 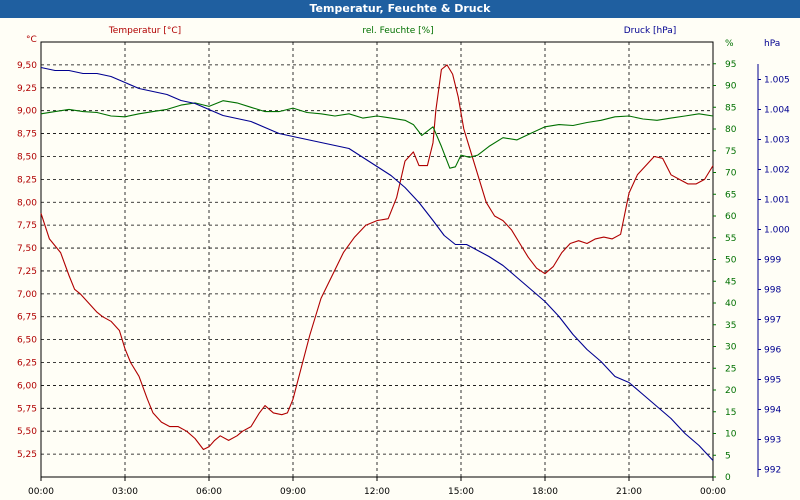 I want to click on pressure-tick-label: 992, so click(x=772, y=471).